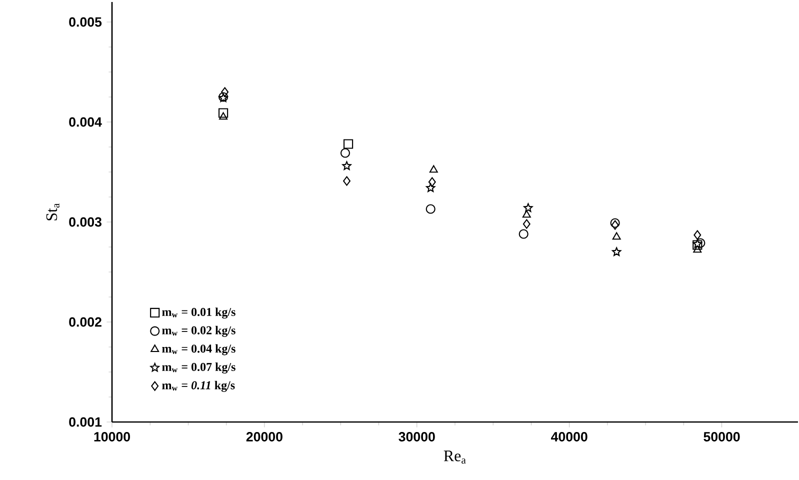 This screenshot has height=480, width=799. What do you see at coordinates (199, 350) in the screenshot?
I see `legend-label: m$_{w}$ = 0.04 kg/s` at bounding box center [199, 350].